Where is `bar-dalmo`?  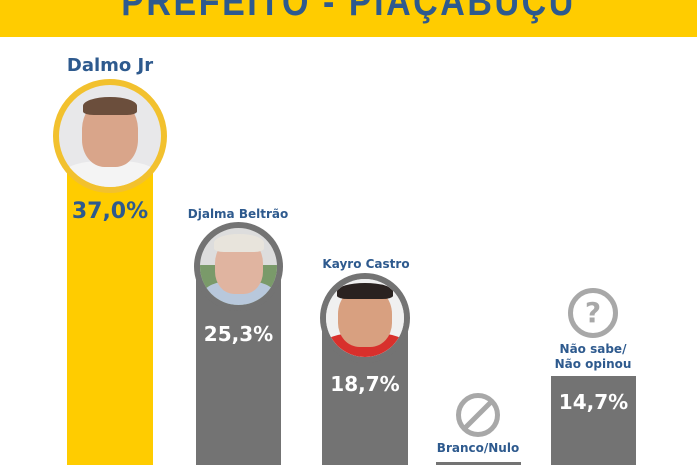 bar-dalmo is located at coordinates (110, 302).